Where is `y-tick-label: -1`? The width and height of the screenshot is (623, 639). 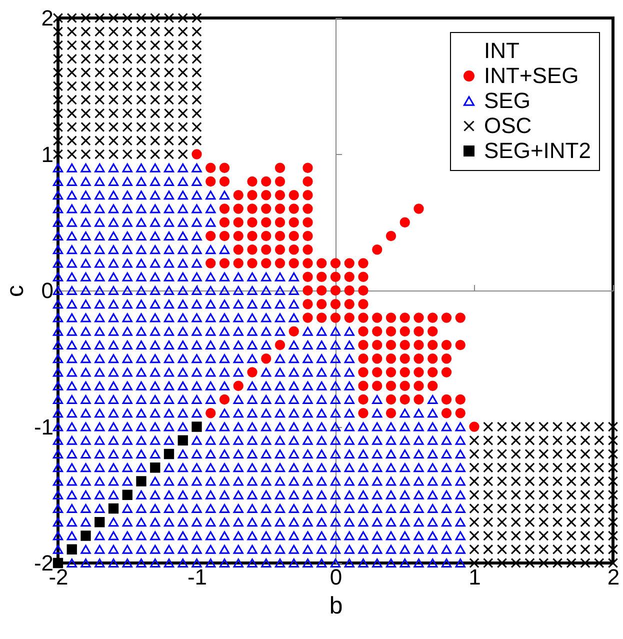 y-tick-label: -1 is located at coordinates (44, 427).